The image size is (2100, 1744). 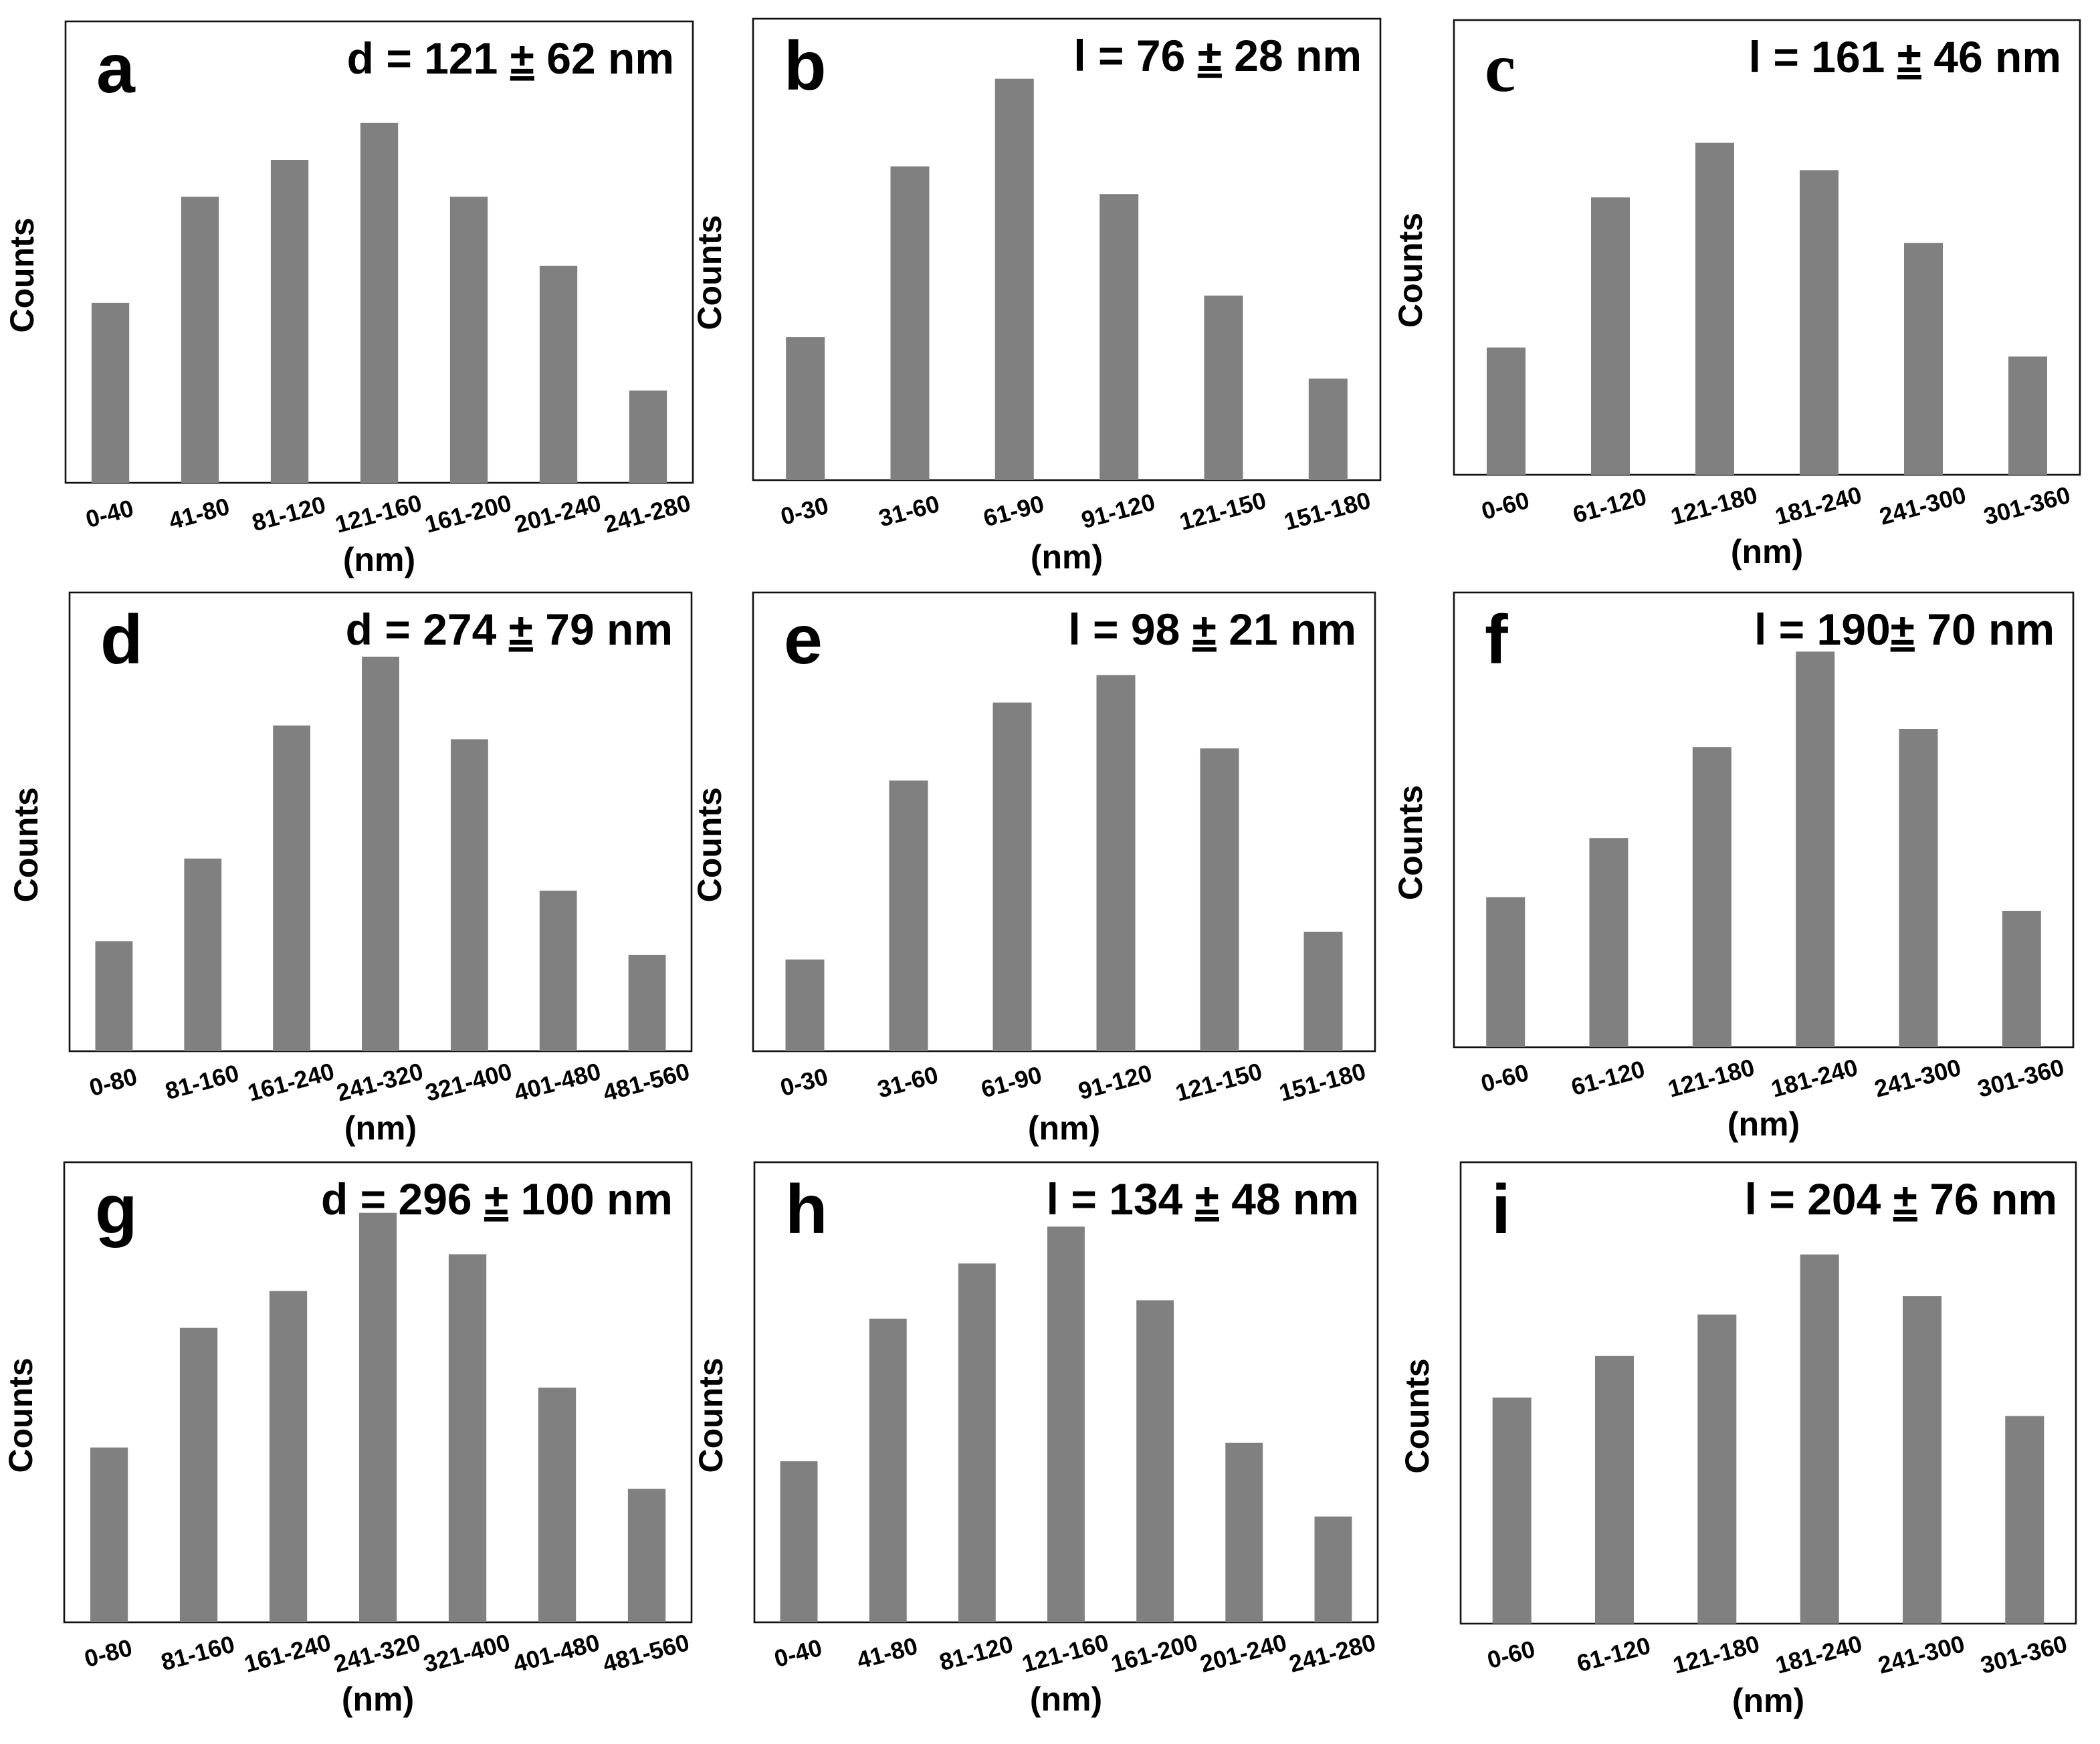 What do you see at coordinates (379, 559) in the screenshot?
I see `x-axis-label-a: (nm)` at bounding box center [379, 559].